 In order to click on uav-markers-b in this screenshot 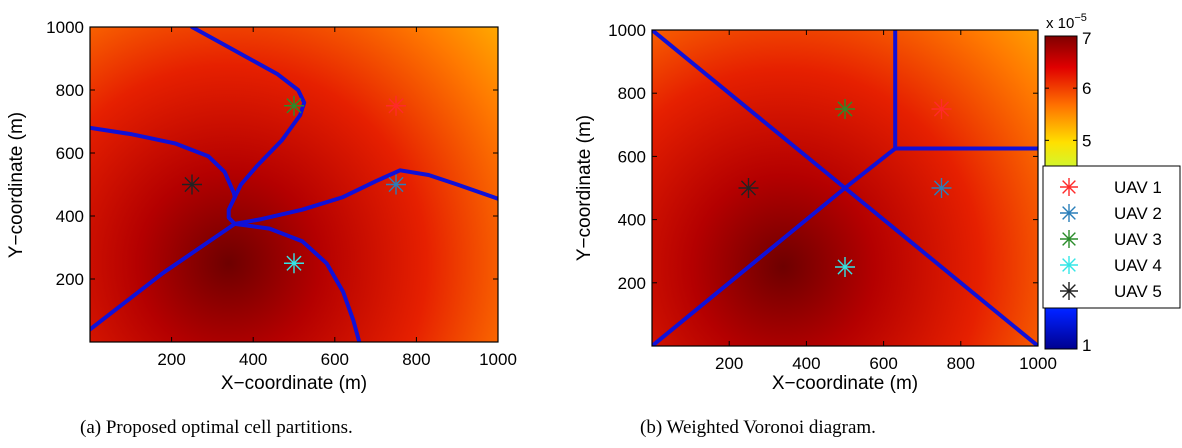, I will do `click(845, 188)`.